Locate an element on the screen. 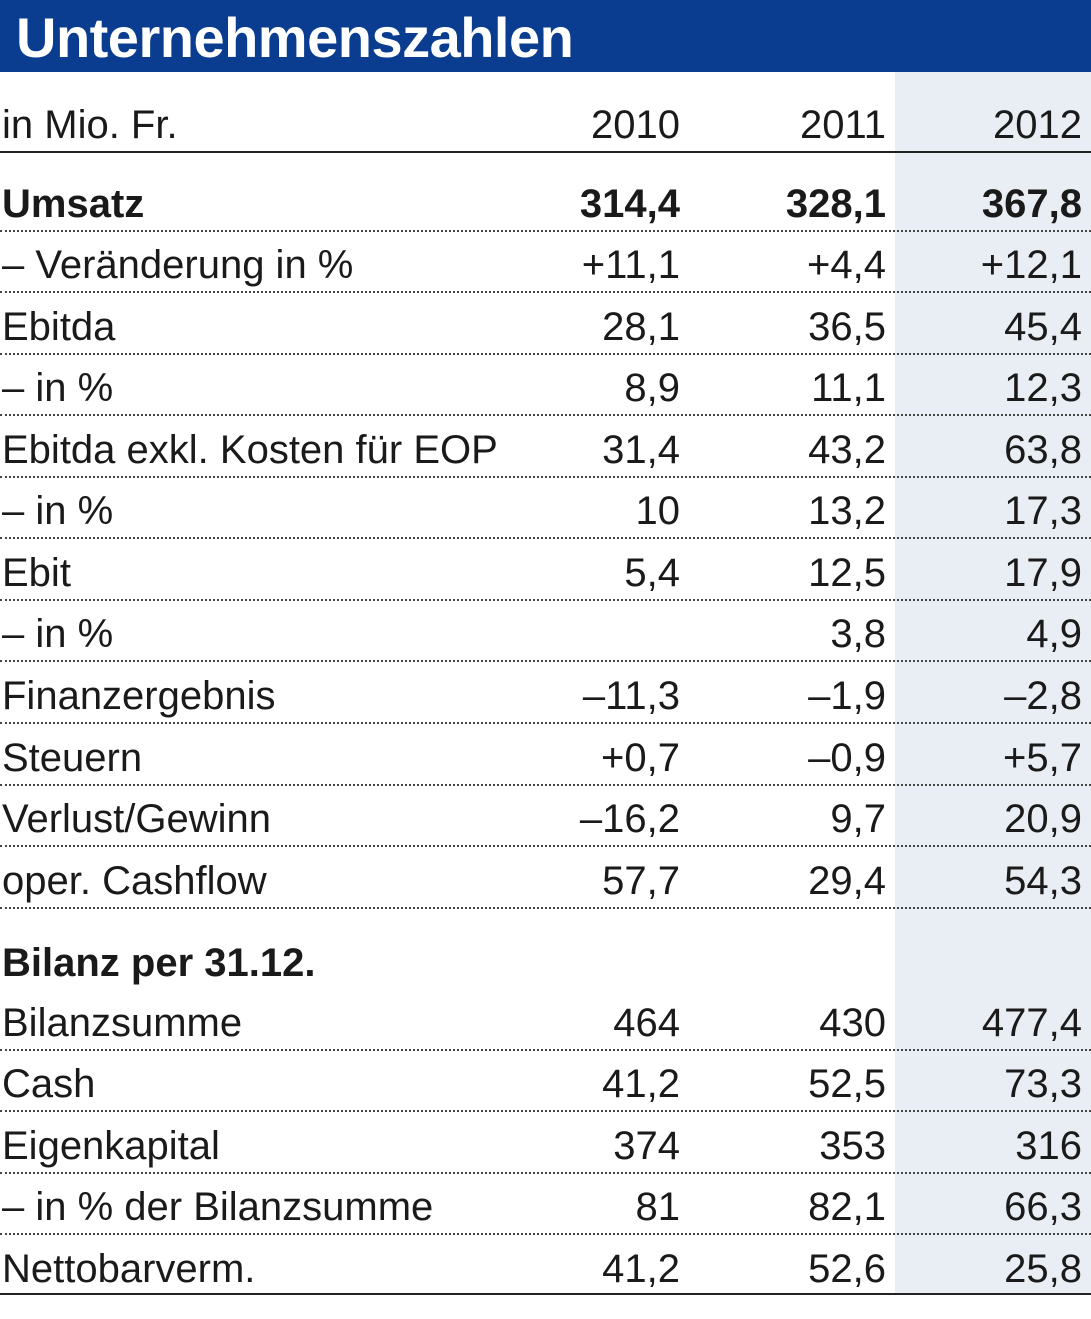 The image size is (1091, 1319). value-2012: 66,3 is located at coordinates (1043, 1207).